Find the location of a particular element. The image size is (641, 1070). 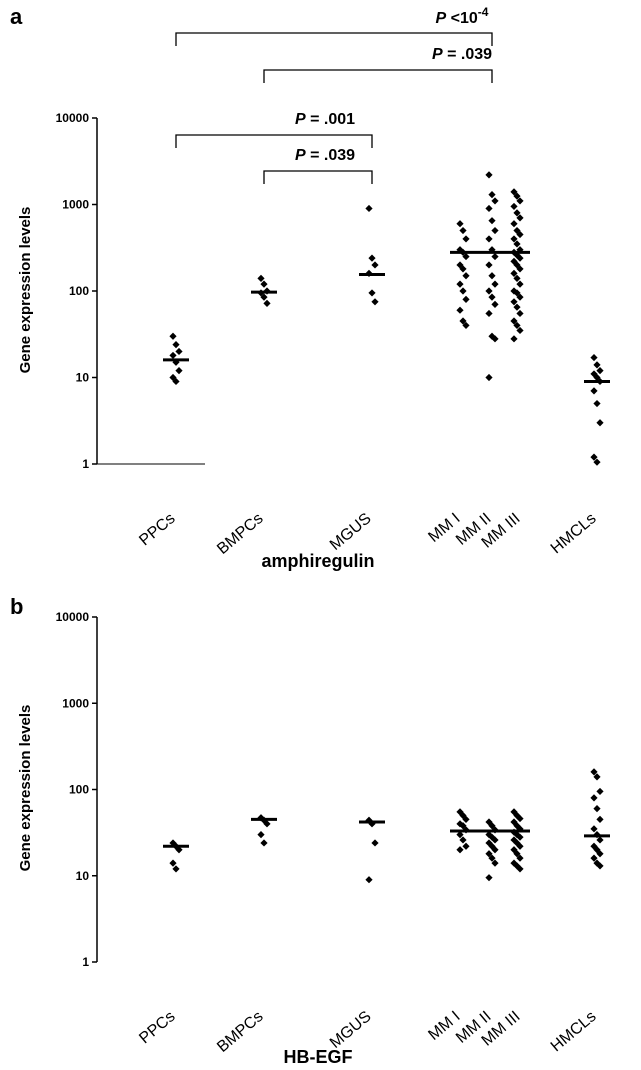

x-axis-label: HB-EGF is located at coordinates (318, 1057).